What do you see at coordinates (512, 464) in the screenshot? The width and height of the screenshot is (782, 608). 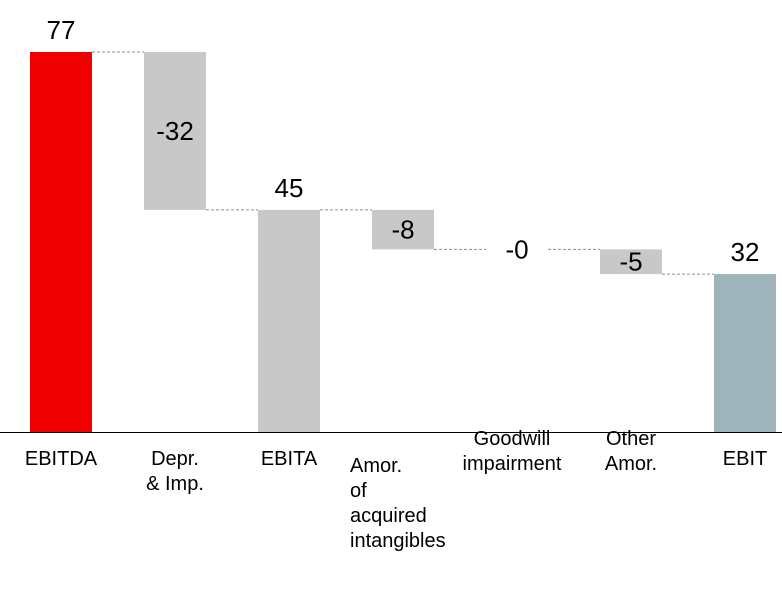 I see `x-tick-label: impairment` at bounding box center [512, 464].